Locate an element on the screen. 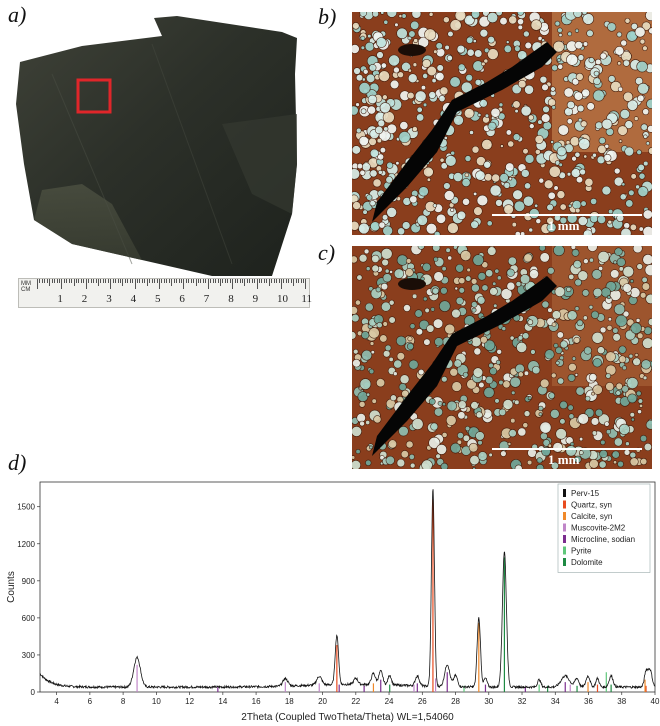  ruler-unit-cm: CM is located at coordinates (26, 290).